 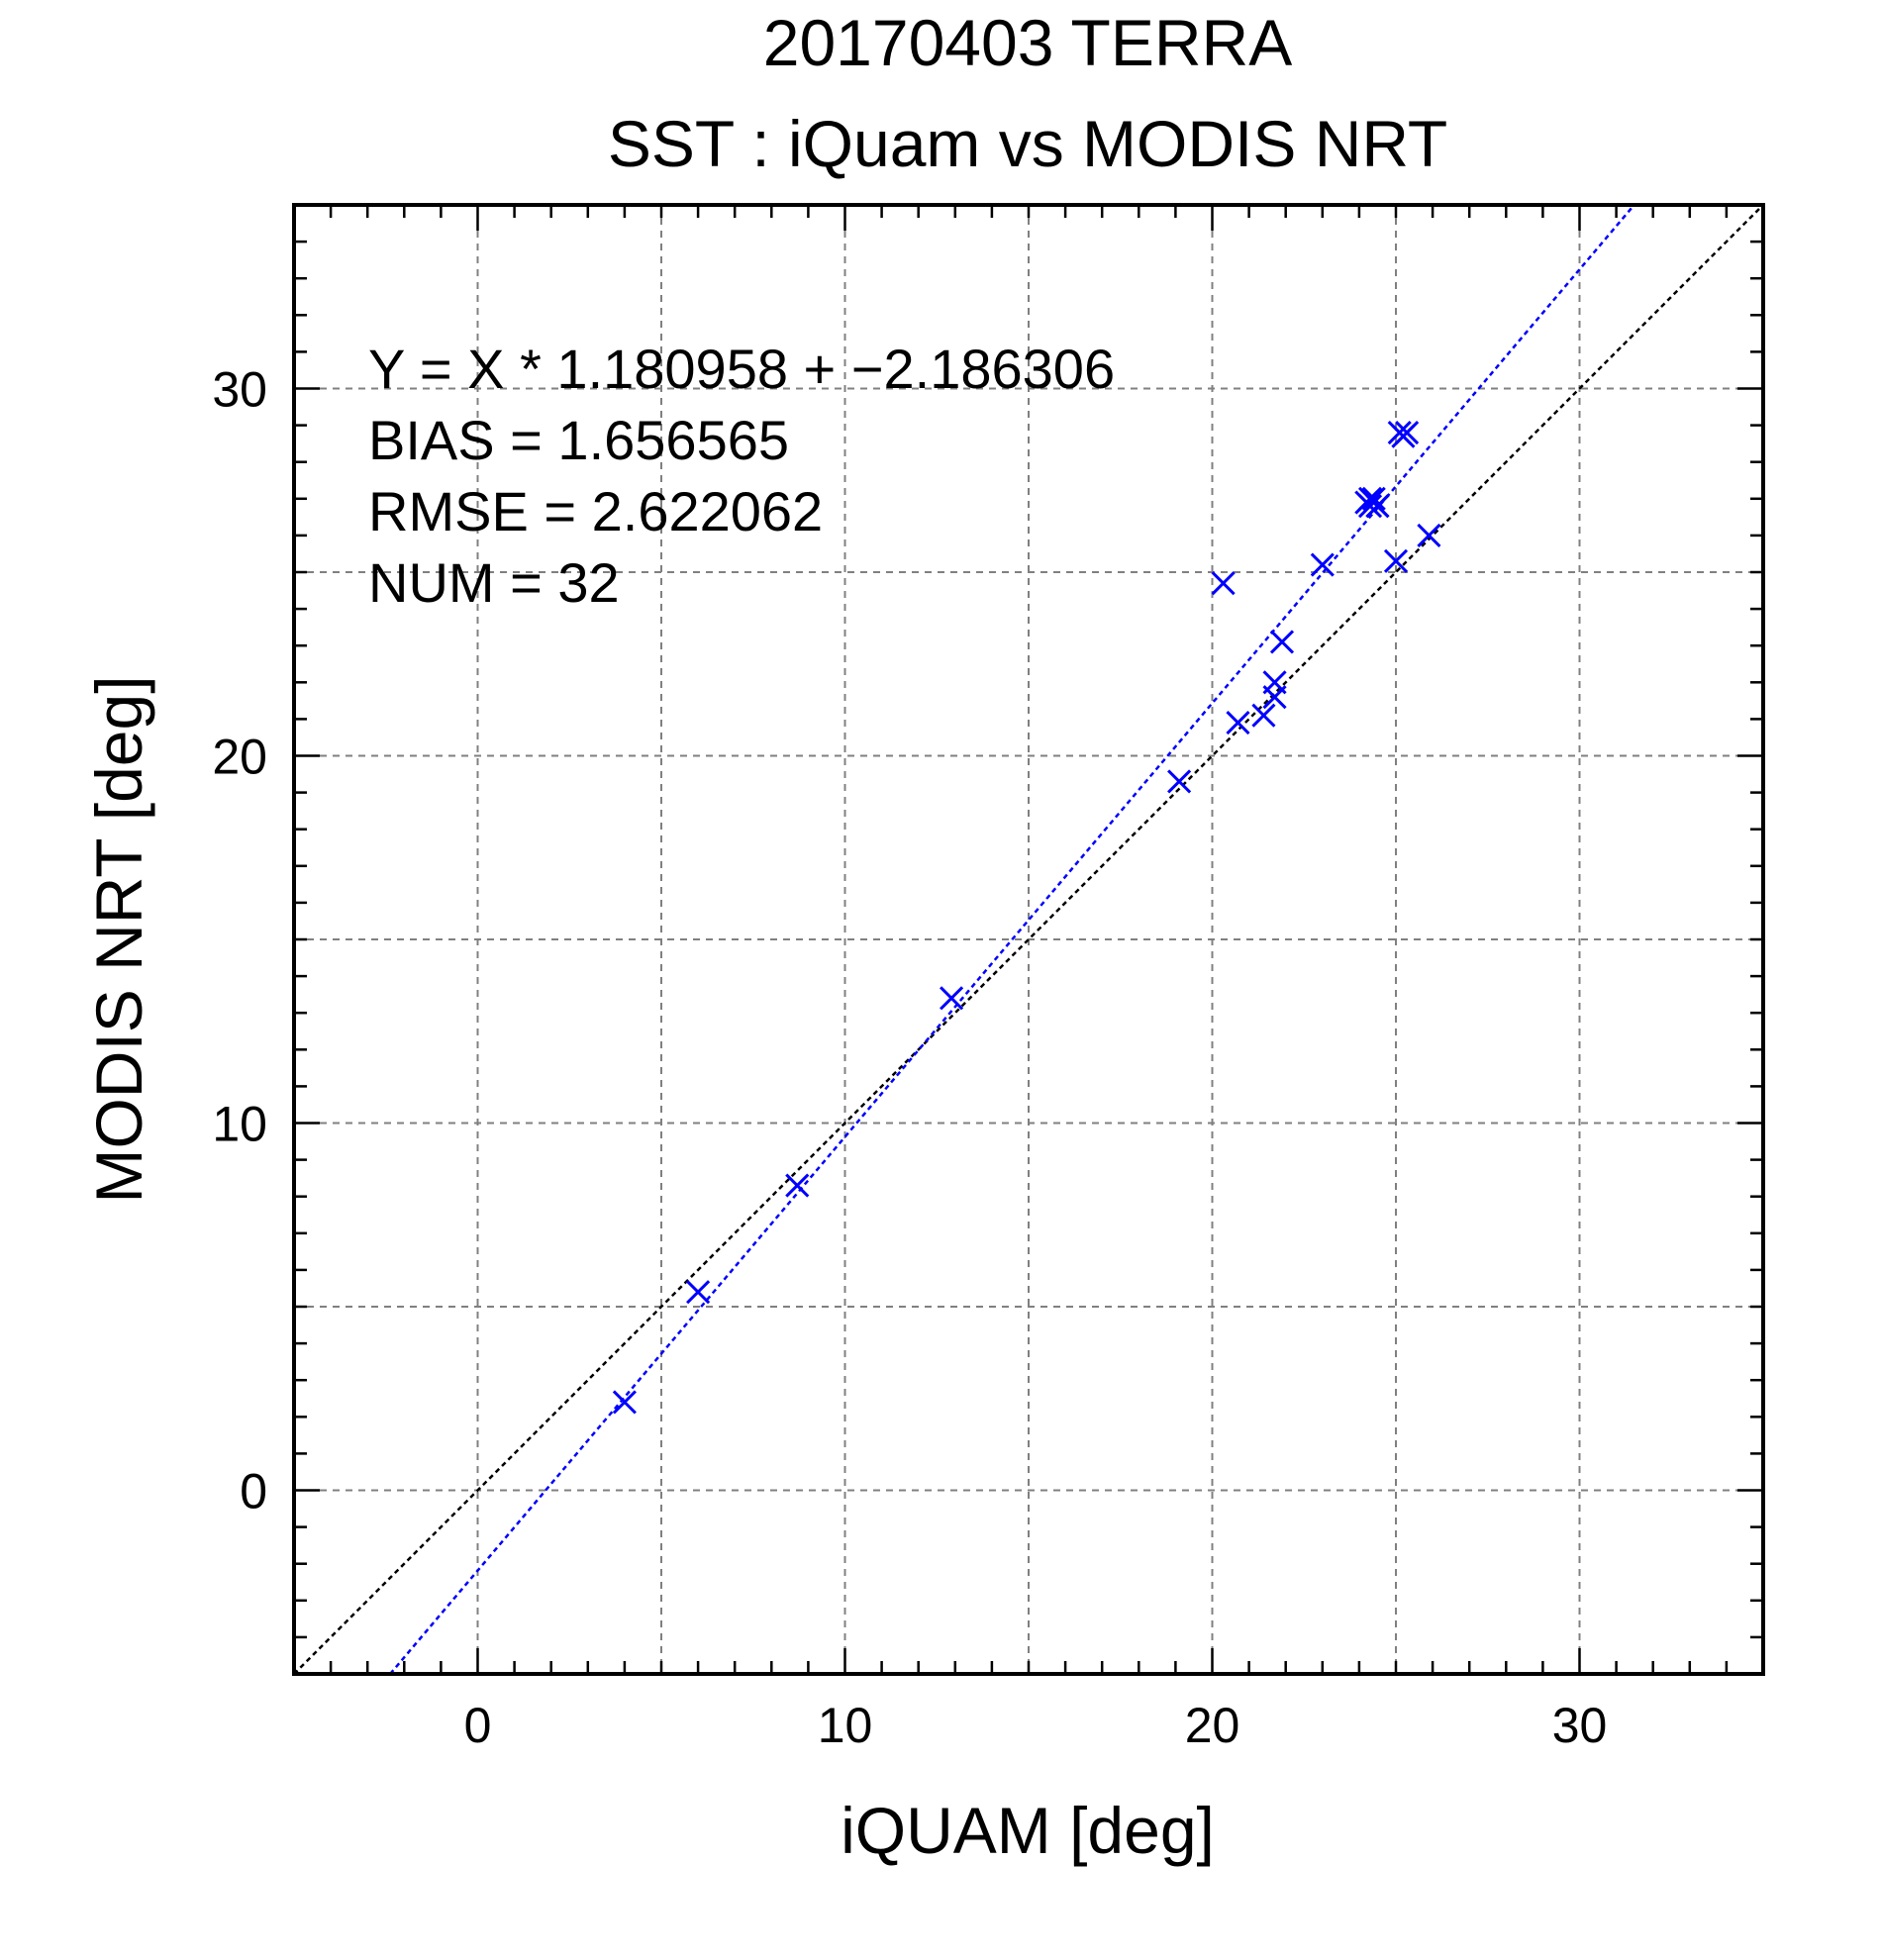 I want to click on annotation-line: RMSE = 2.622062, so click(x=595, y=511).